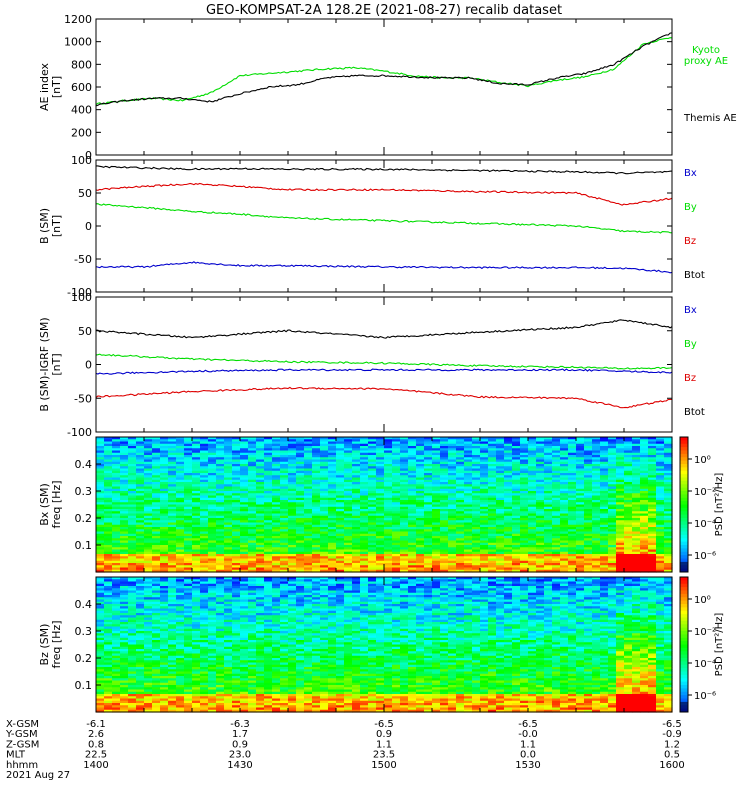  I want to click on colorbar-swatch, so click(684, 466).